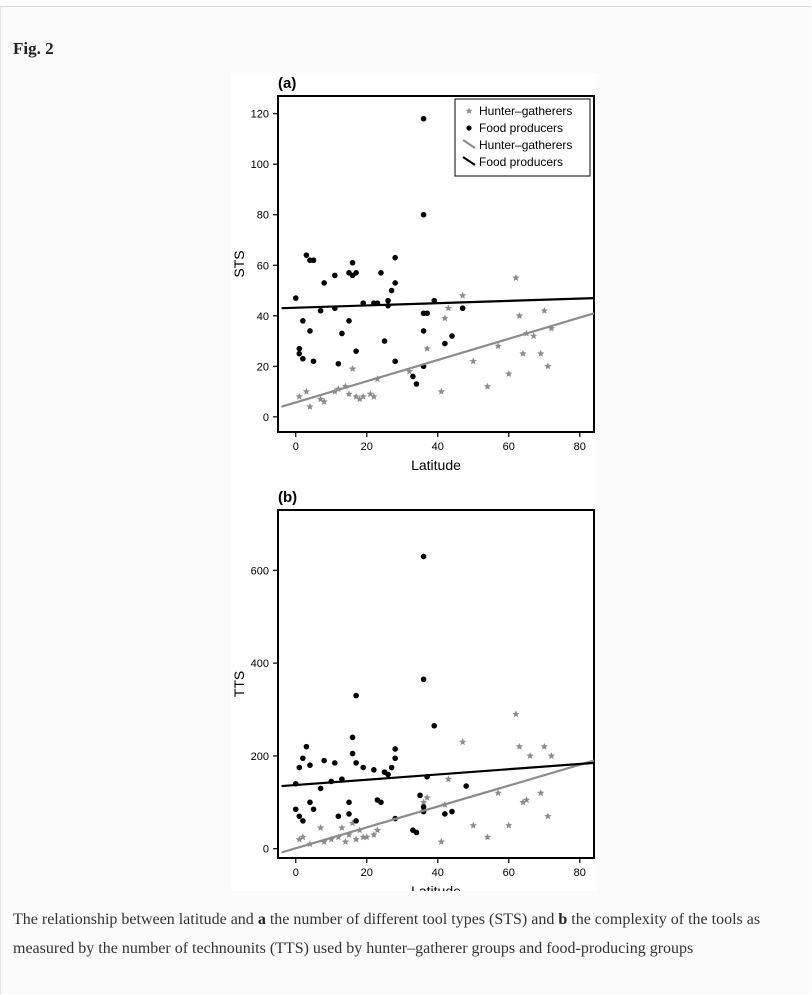  What do you see at coordinates (260, 115) in the screenshot?
I see `y-tick-label: 120` at bounding box center [260, 115].